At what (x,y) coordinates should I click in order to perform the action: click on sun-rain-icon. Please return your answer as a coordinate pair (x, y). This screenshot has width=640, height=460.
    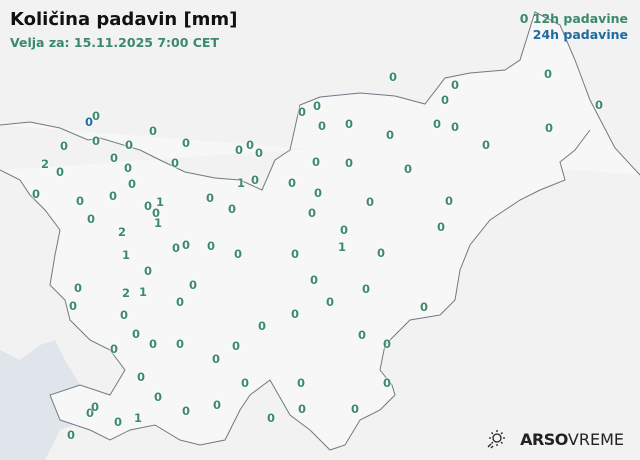
    Looking at the image, I should click on (496, 439).